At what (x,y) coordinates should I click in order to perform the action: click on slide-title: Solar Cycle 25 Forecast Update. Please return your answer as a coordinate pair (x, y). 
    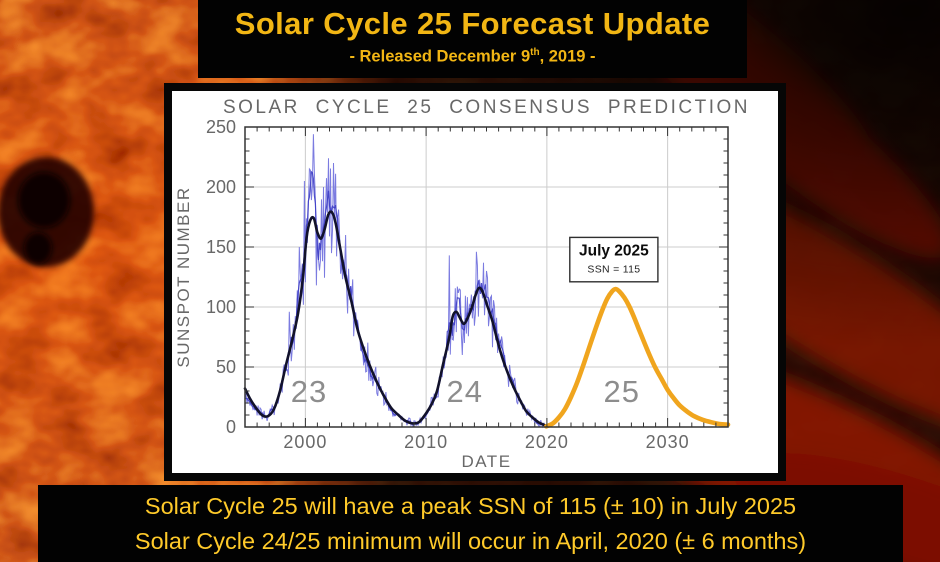
    Looking at the image, I should click on (472, 23).